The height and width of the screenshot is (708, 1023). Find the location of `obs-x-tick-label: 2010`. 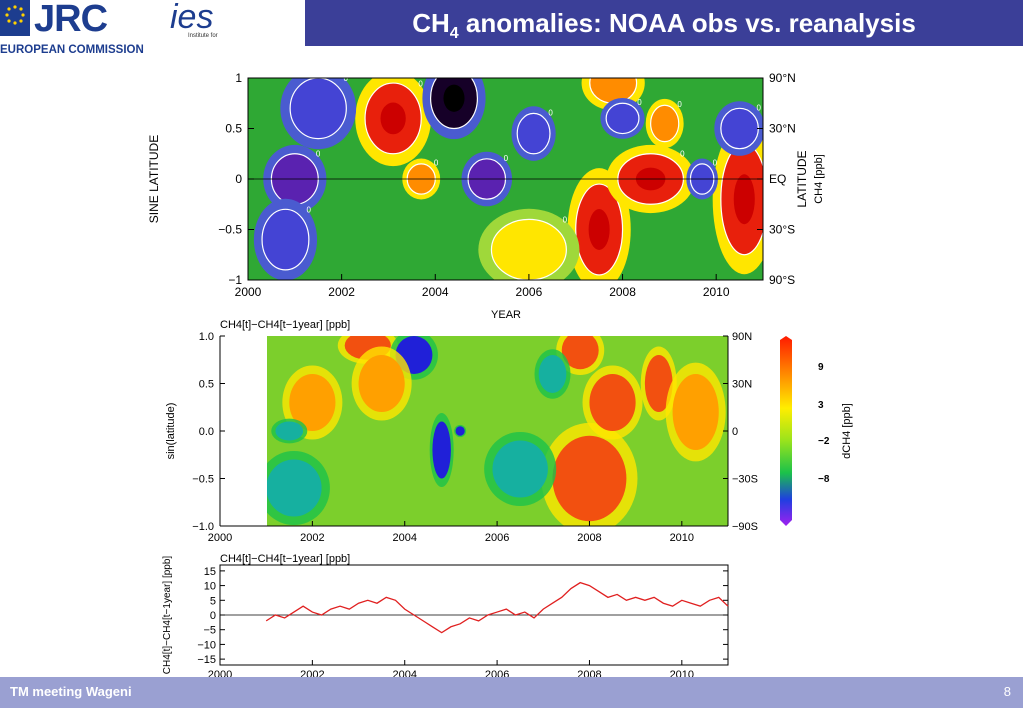

obs-x-tick-label: 2010 is located at coordinates (682, 538).